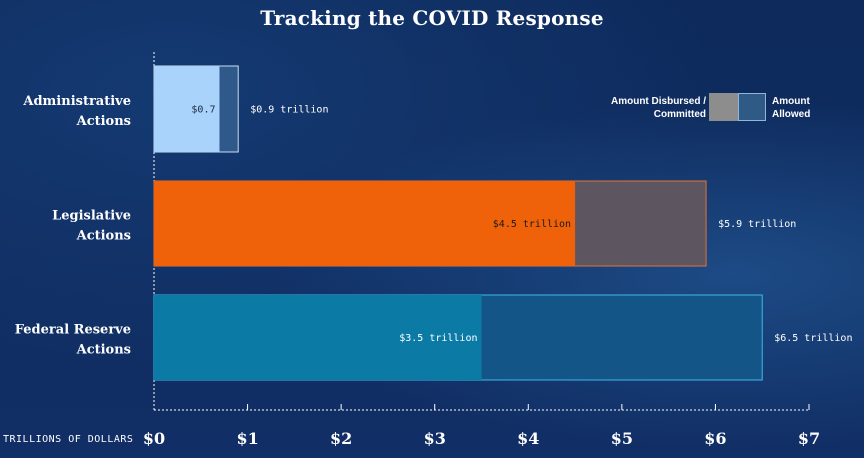 Image resolution: width=864 pixels, height=458 pixels. I want to click on x-tick-label: $1, so click(247, 438).